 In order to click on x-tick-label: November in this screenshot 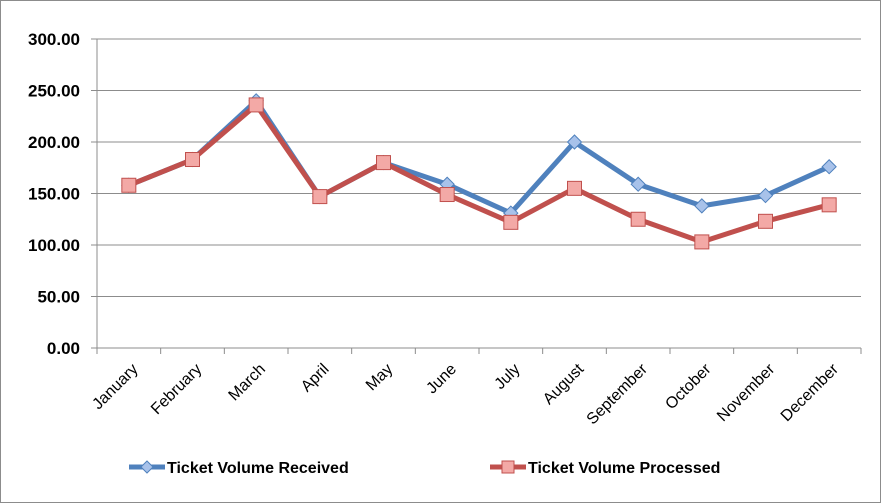, I will do `click(746, 392)`.